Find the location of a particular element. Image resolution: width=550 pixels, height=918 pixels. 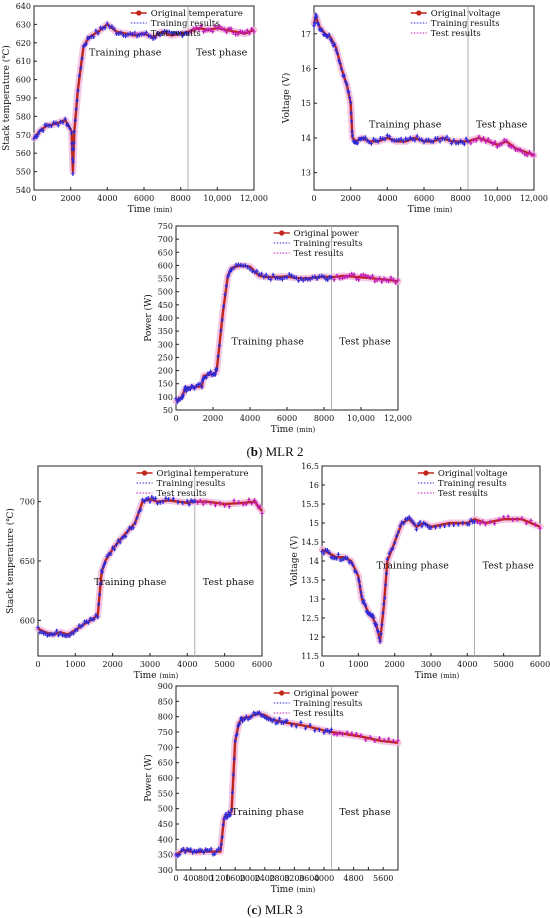

y-tick-label: 650 is located at coordinates (165, 252).